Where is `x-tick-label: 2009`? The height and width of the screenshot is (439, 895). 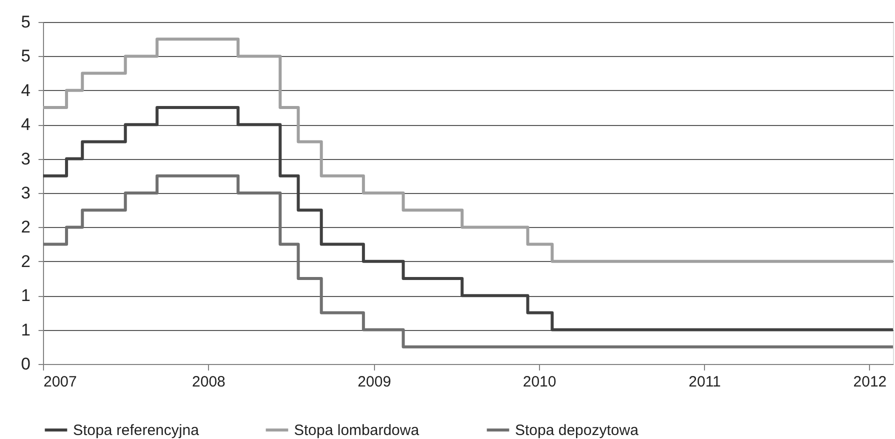
x-tick-label: 2009 is located at coordinates (375, 382).